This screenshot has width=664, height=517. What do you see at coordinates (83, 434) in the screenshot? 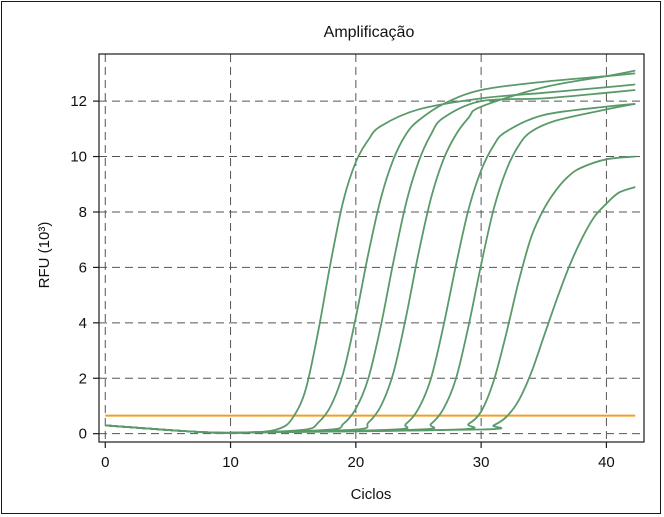
I see `y-tick-label: 0` at bounding box center [83, 434].